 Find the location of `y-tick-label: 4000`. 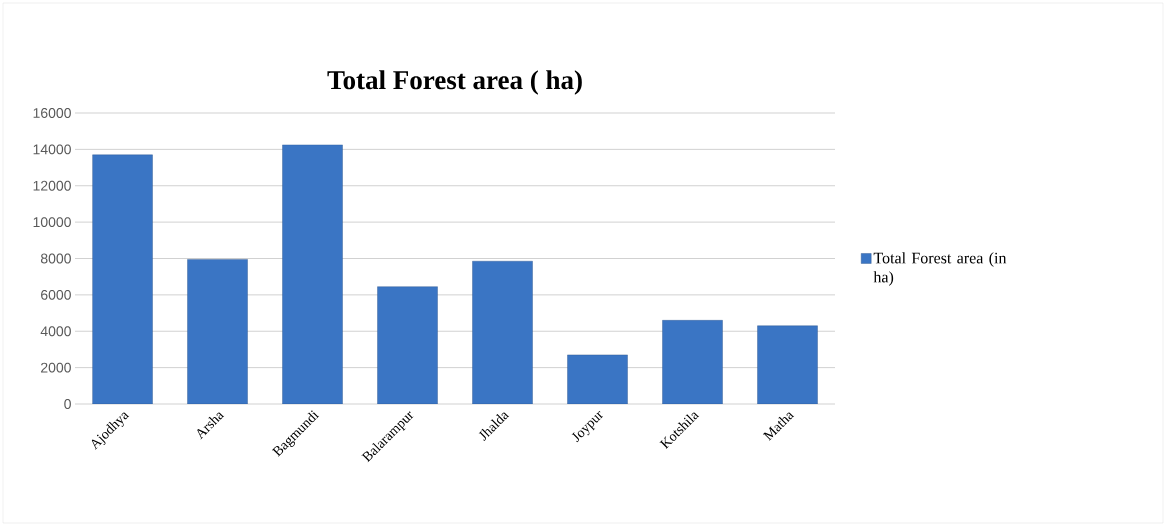

y-tick-label: 4000 is located at coordinates (55, 331).